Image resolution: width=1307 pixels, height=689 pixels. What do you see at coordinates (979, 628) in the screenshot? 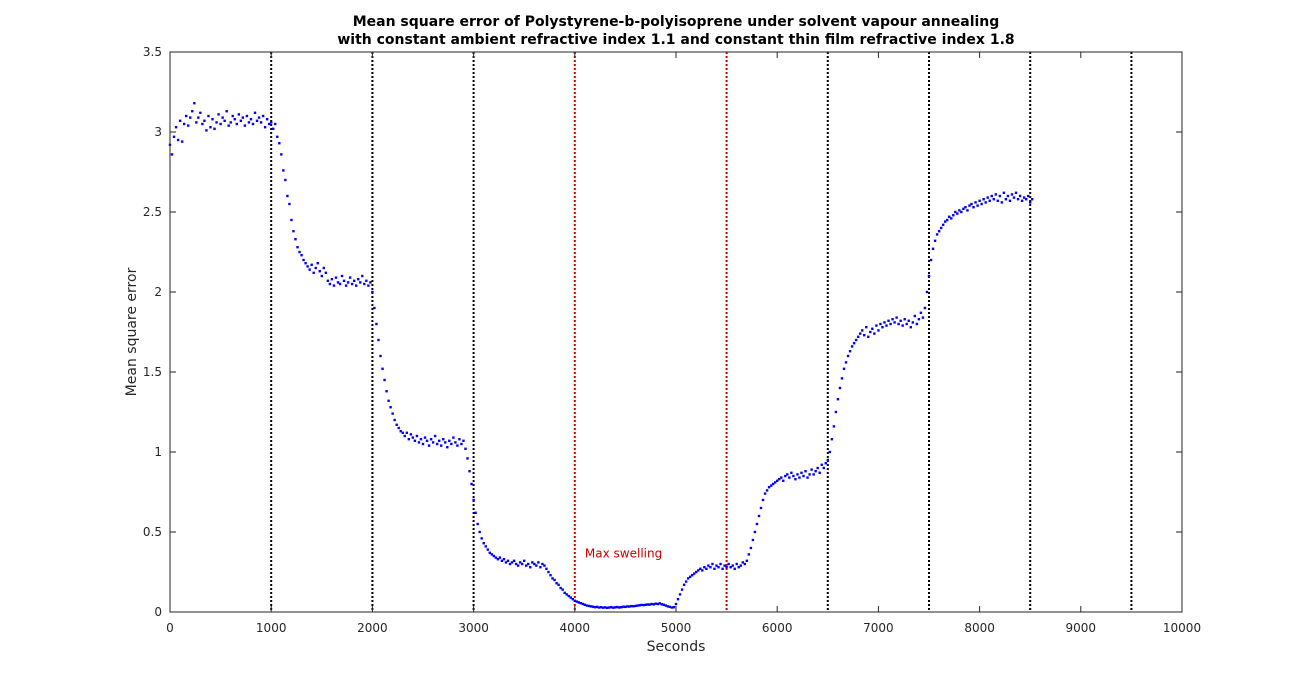
I see `x-tick-label: 8000` at bounding box center [979, 628].